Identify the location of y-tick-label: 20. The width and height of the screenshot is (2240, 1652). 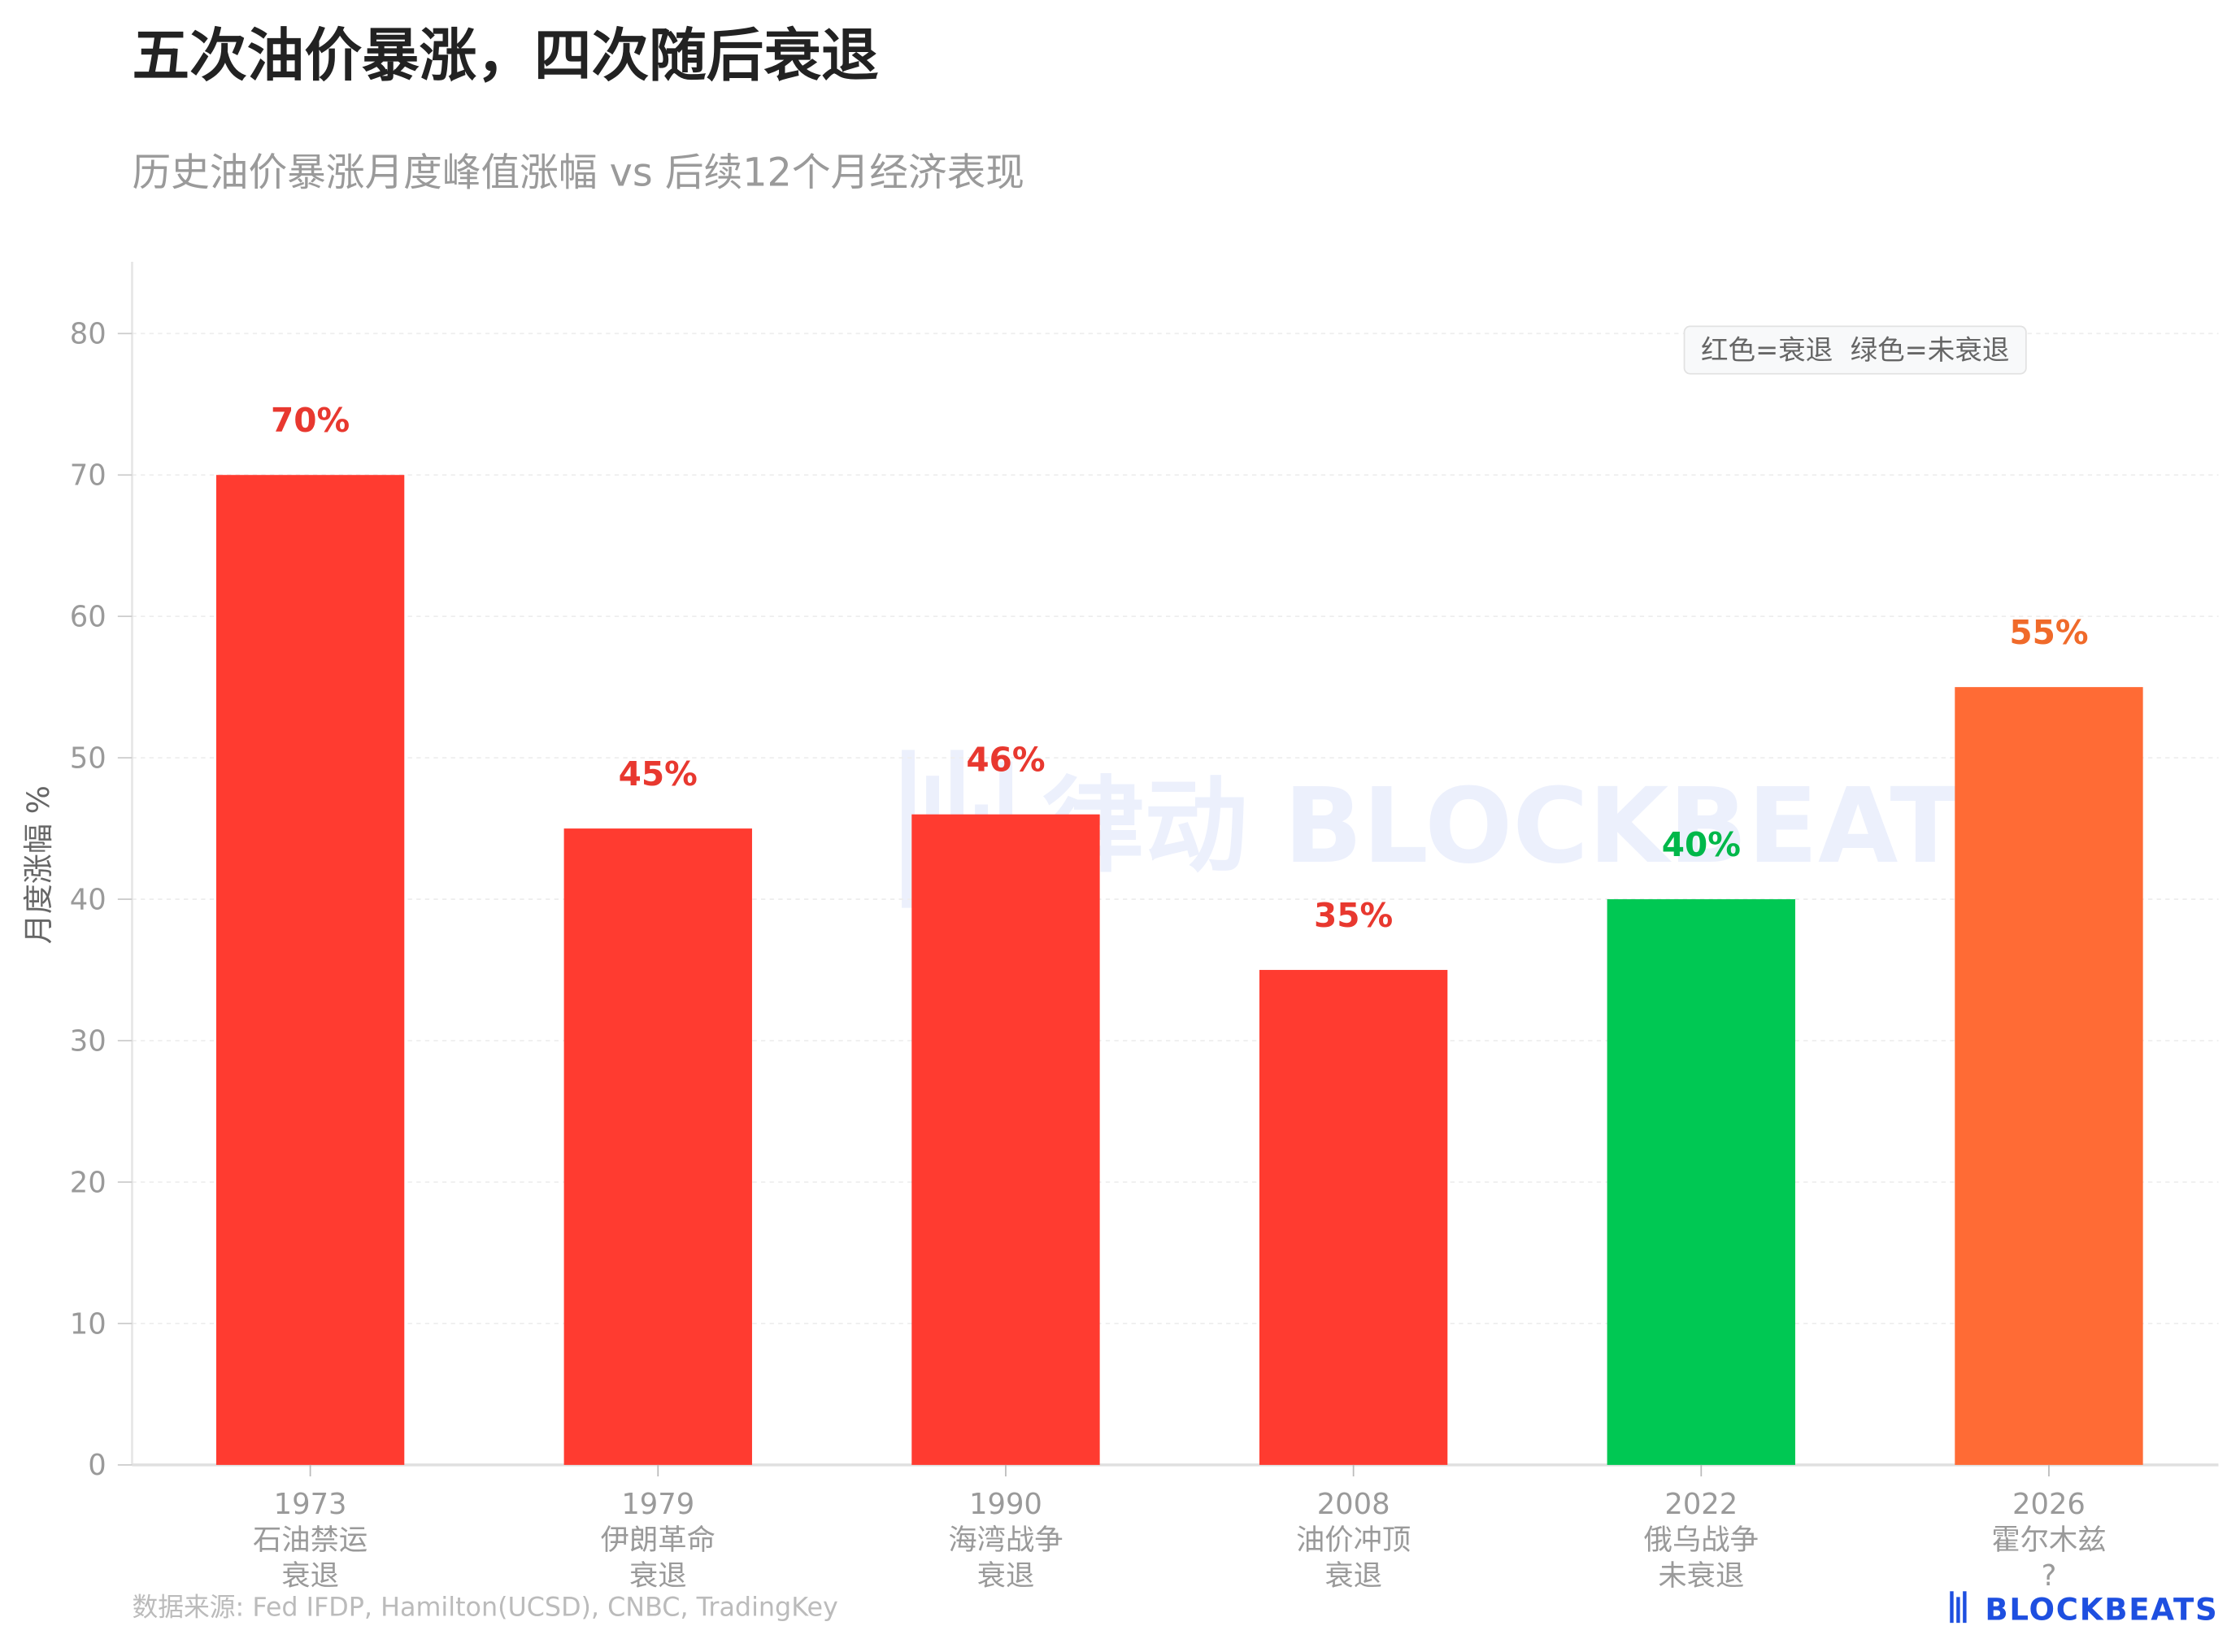
(88, 1182).